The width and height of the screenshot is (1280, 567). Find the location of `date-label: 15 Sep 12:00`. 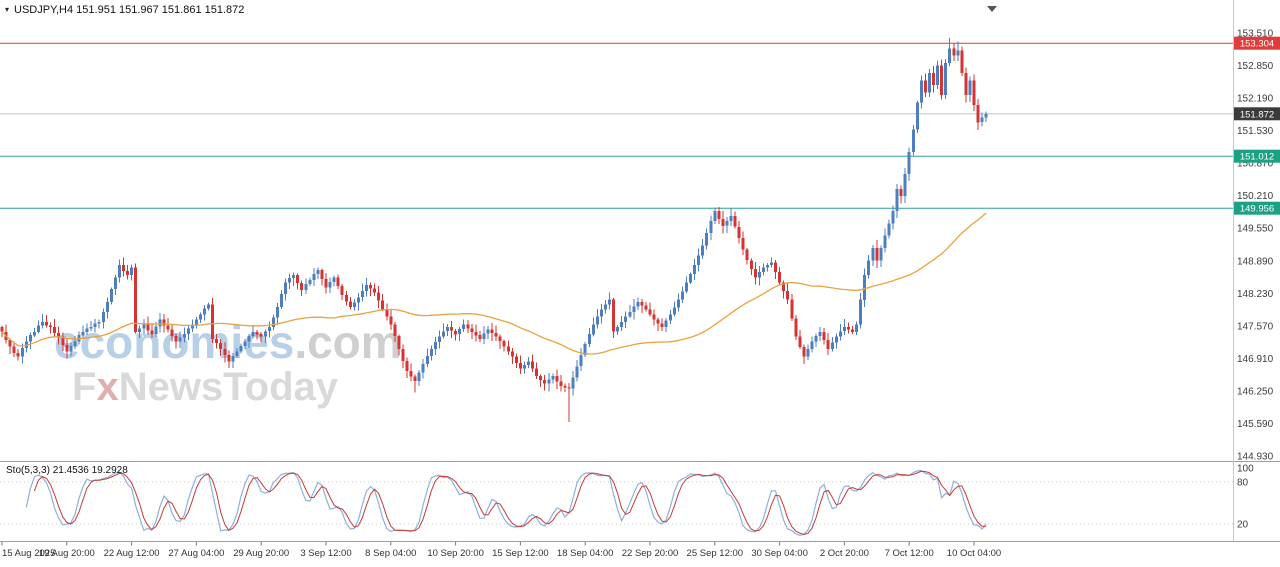

date-label: 15 Sep 12:00 is located at coordinates (520, 553).